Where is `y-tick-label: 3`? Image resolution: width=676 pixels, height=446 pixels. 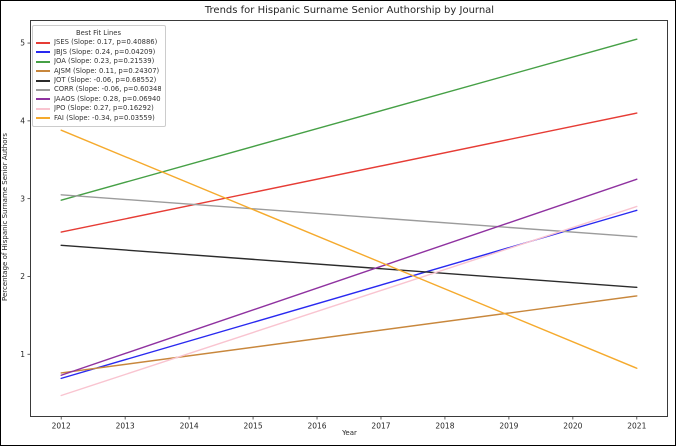 y-tick-label: 3 is located at coordinates (22, 198).